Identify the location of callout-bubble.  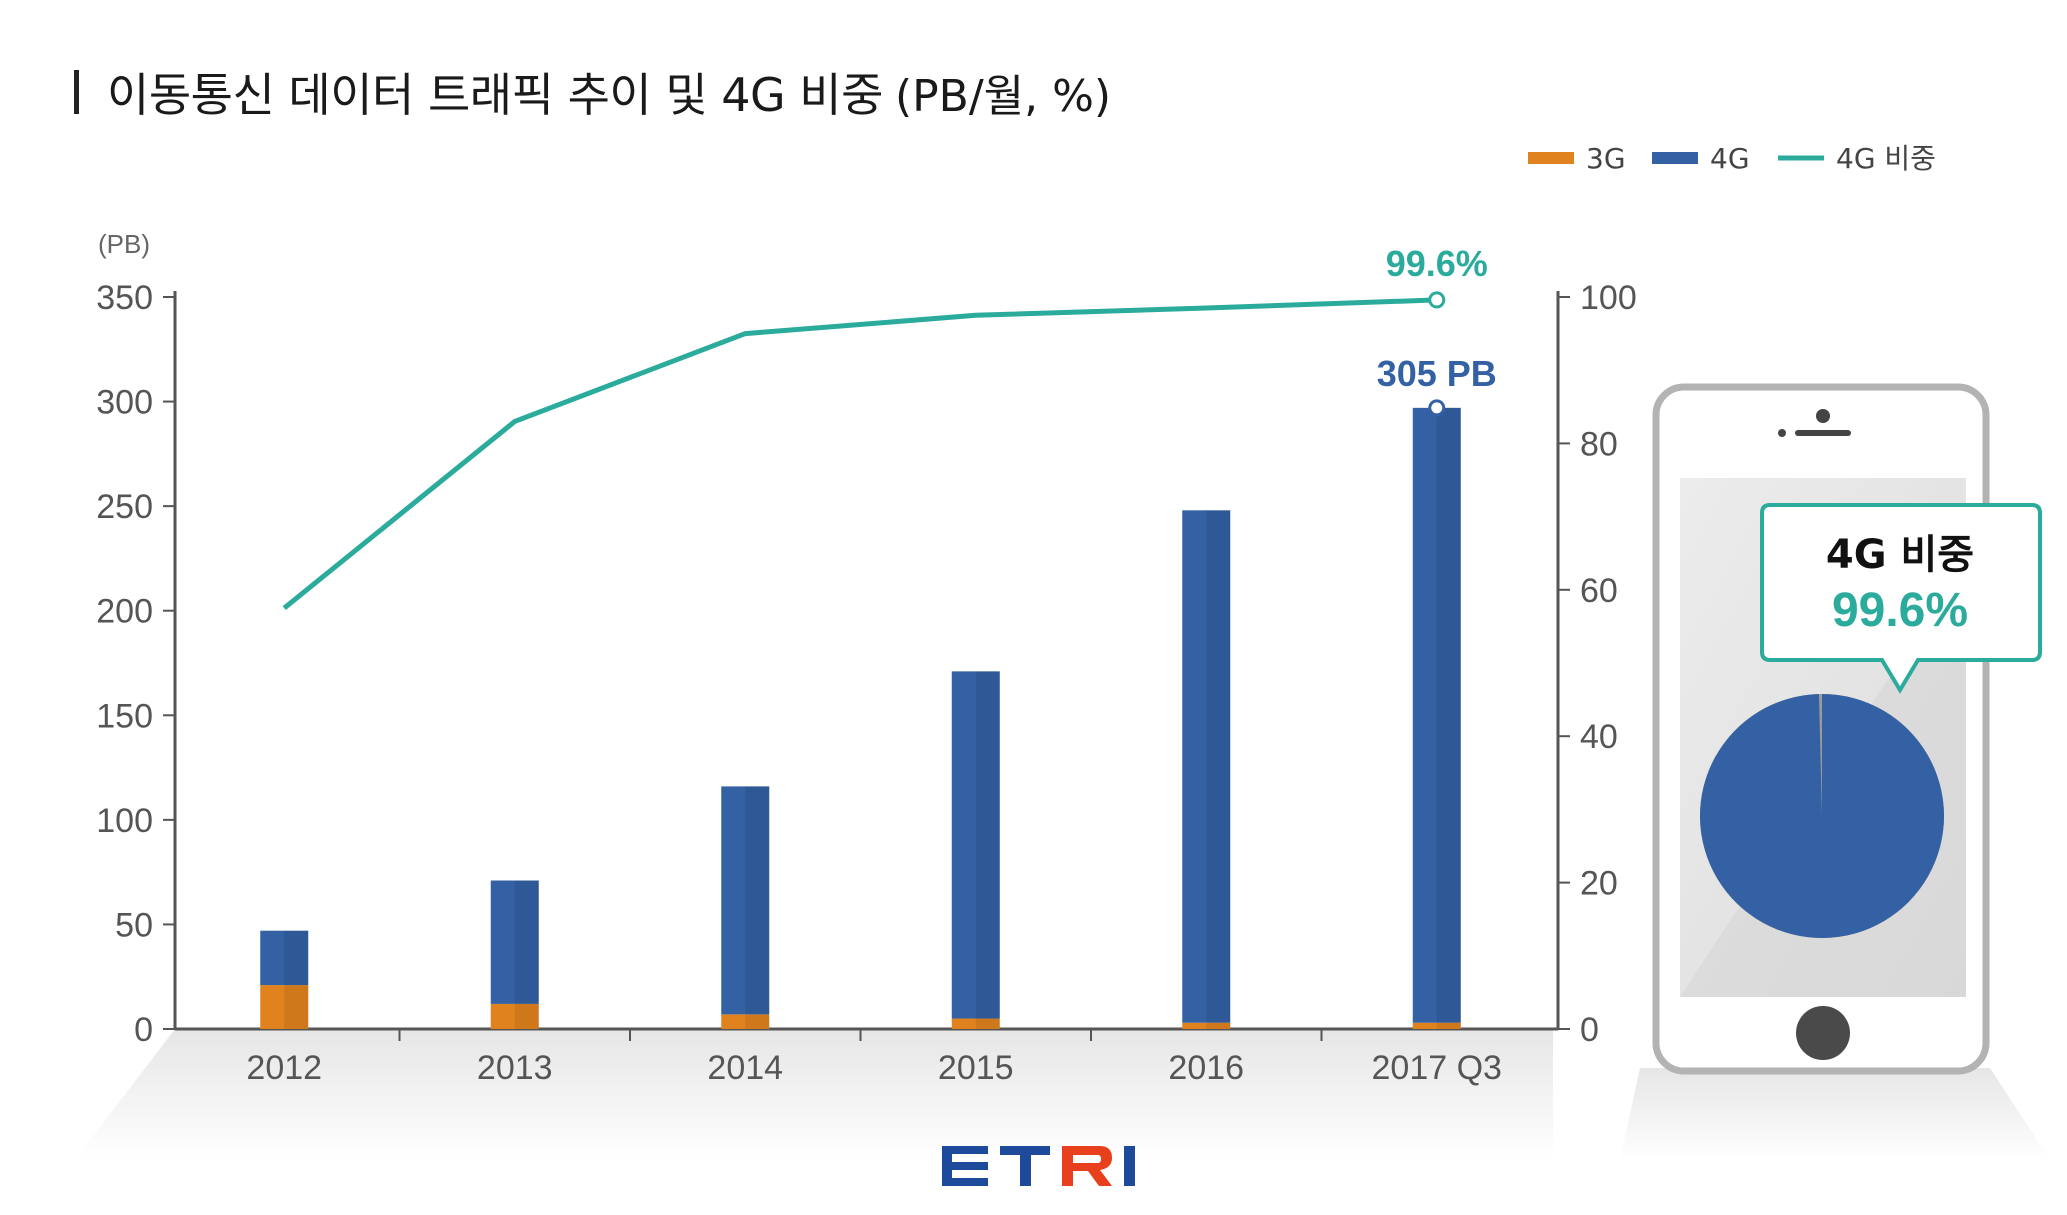
(1901, 598).